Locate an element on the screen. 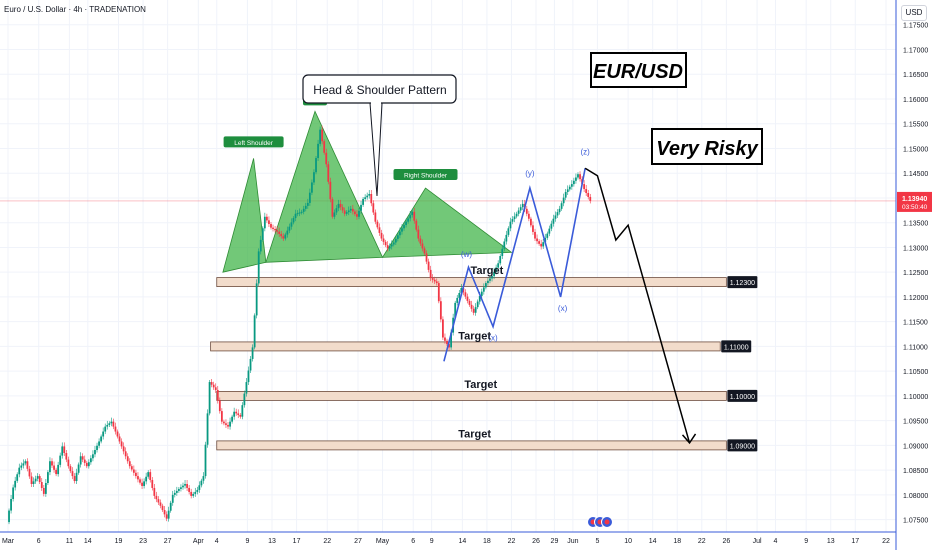  pair-box is located at coordinates (638, 70).